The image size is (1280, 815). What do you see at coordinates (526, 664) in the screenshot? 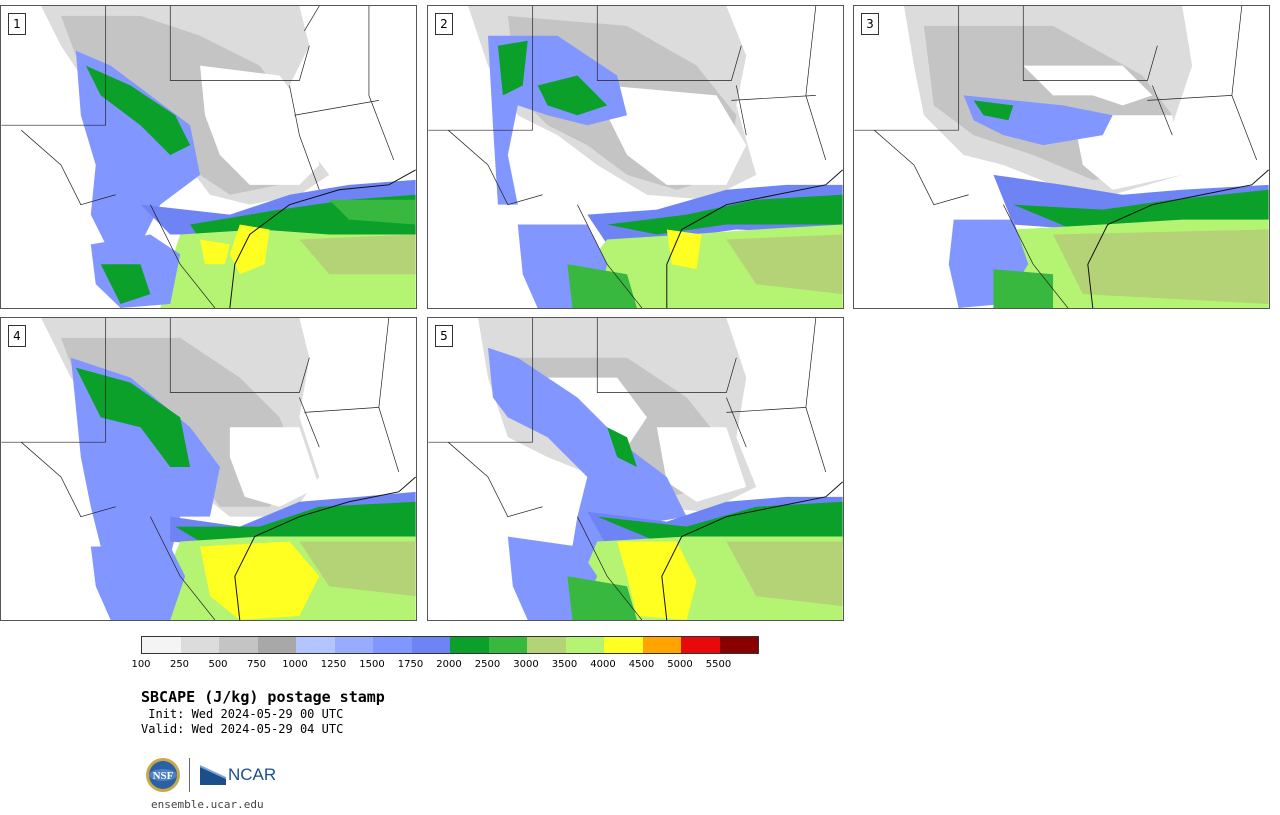
I see `colorbar-tick-label: 3000` at bounding box center [526, 664].